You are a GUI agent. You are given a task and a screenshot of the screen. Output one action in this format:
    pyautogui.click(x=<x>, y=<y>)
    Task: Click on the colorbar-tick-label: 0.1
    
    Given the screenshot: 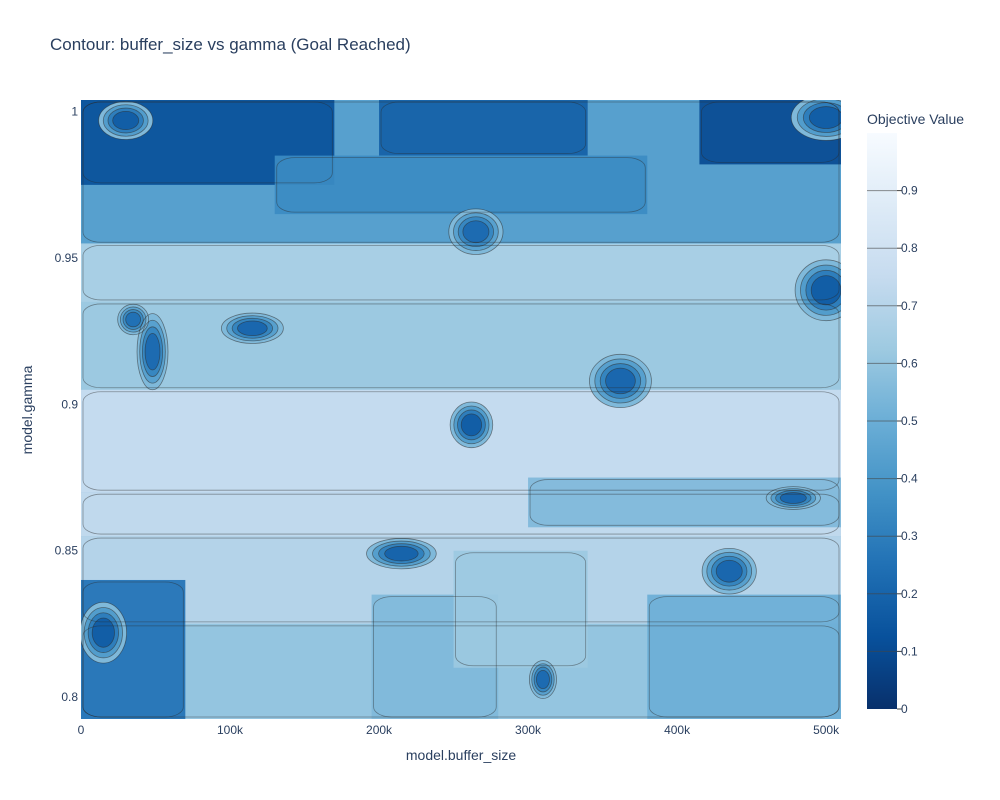 What is the action you would take?
    pyautogui.click(x=909, y=651)
    